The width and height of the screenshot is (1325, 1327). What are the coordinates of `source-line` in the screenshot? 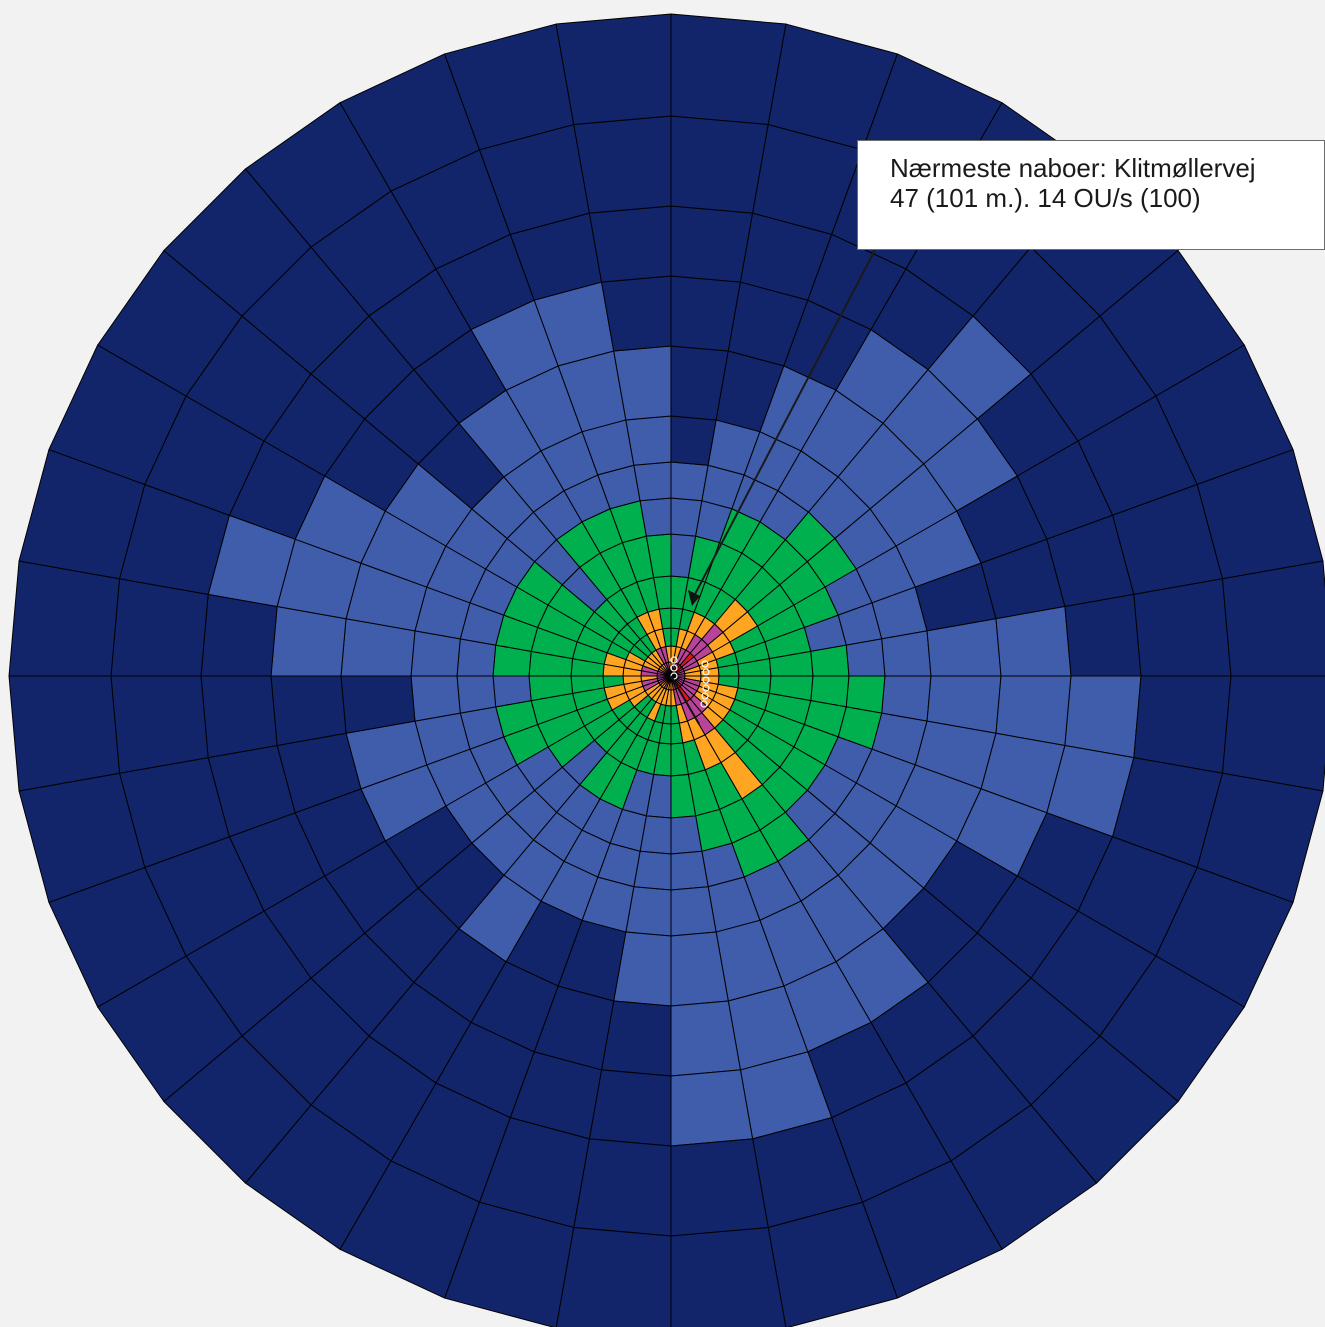 It's located at (685, 700).